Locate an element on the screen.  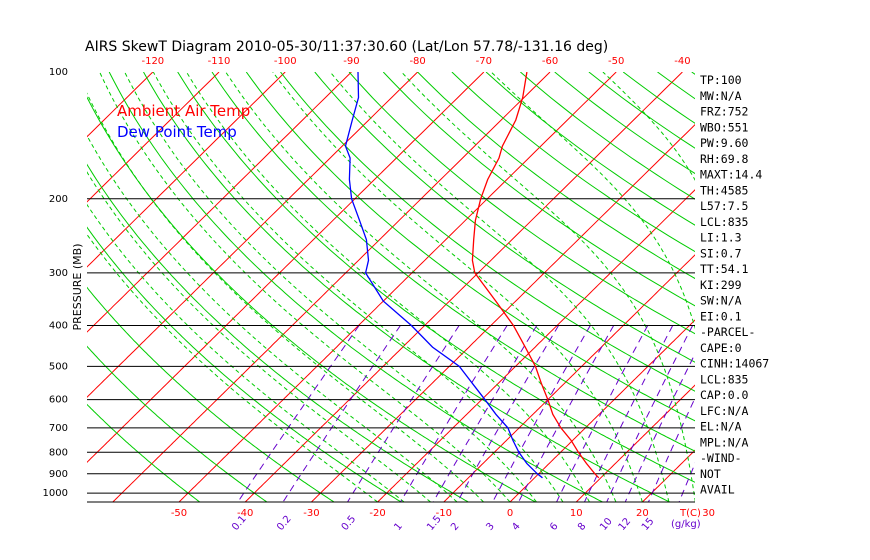
index-line: WBO:551 is located at coordinates (724, 127).